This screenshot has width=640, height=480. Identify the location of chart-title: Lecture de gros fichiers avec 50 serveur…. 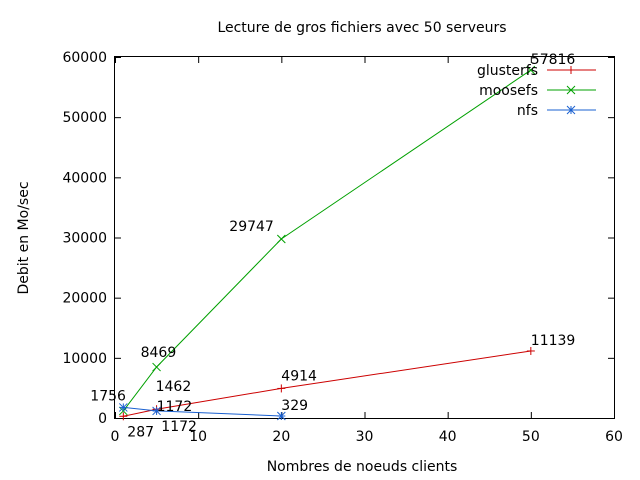
(361, 28).